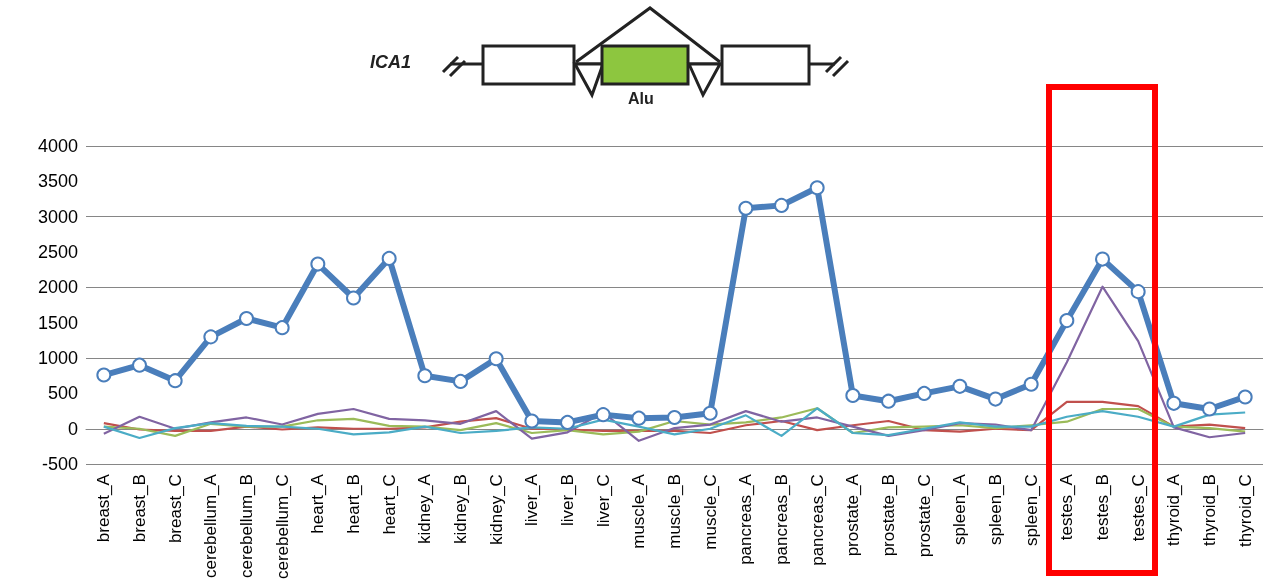 This screenshot has width=1271, height=582. I want to click on text: ICA1, so click(391, 62).